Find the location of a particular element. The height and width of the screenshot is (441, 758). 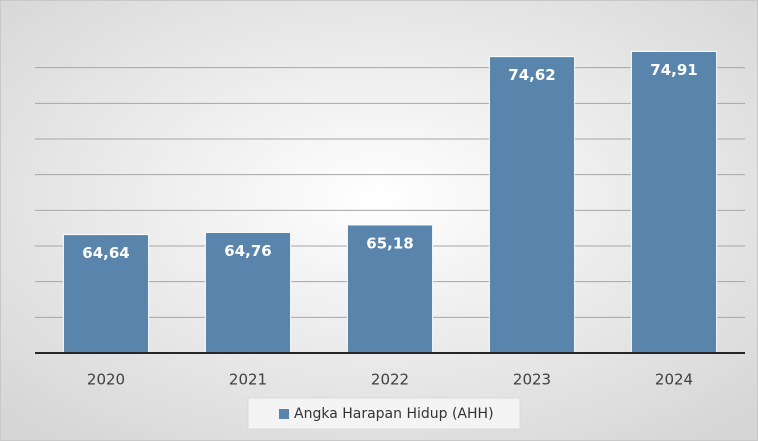

x-tick-label: 2024 is located at coordinates (674, 380).